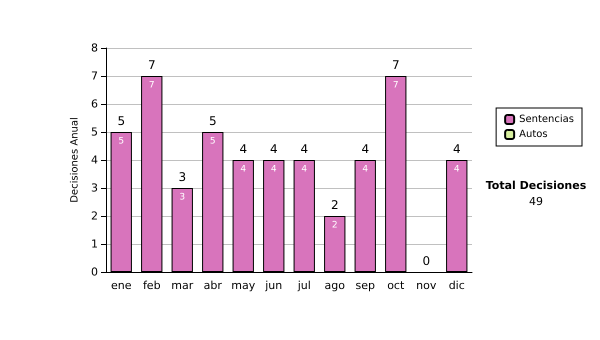  Describe the element at coordinates (94, 272) in the screenshot. I see `y-tick-label: 0` at that location.